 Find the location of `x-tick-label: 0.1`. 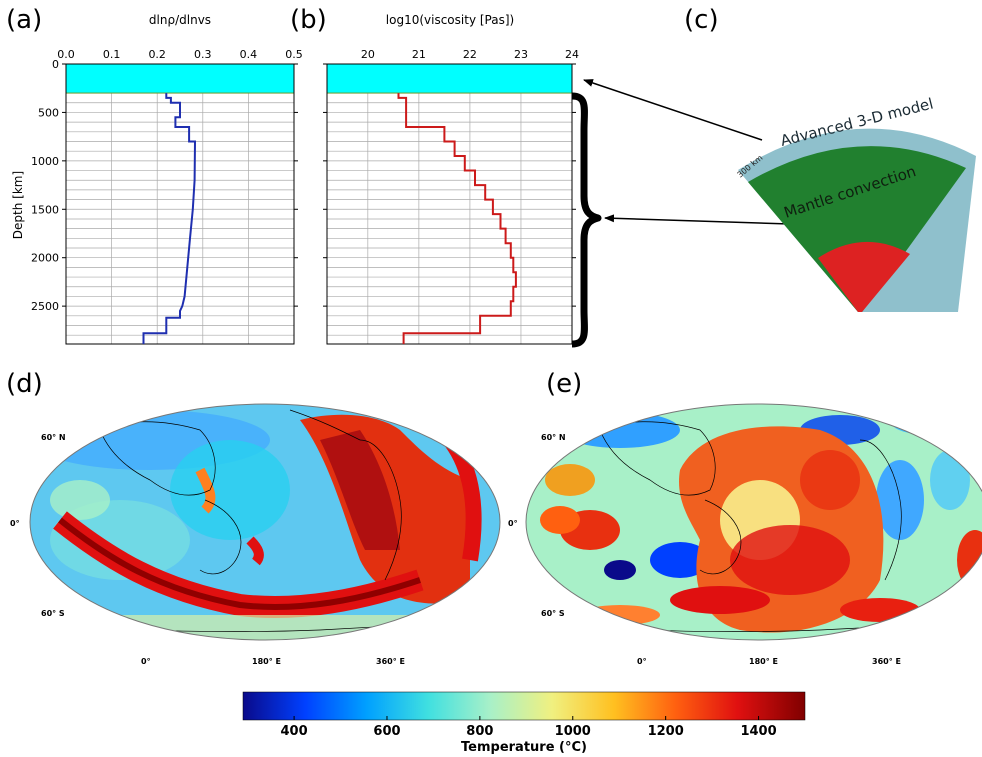

x-tick-label: 0.1 is located at coordinates (112, 54).